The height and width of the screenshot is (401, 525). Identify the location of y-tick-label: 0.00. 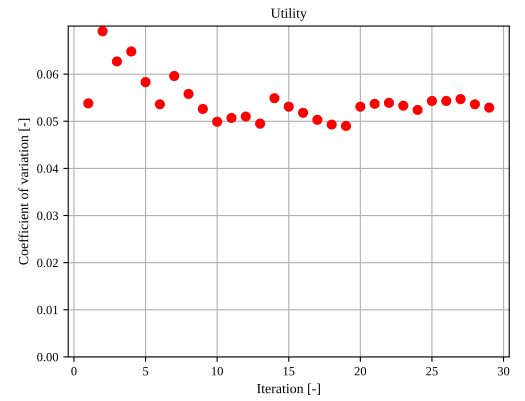
(47, 357).